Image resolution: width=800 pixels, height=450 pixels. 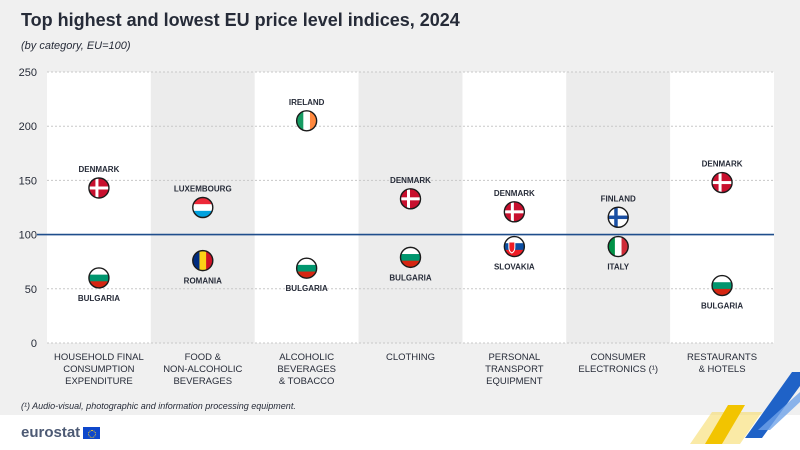 I want to click on country-label: FINLAND, so click(x=618, y=198).